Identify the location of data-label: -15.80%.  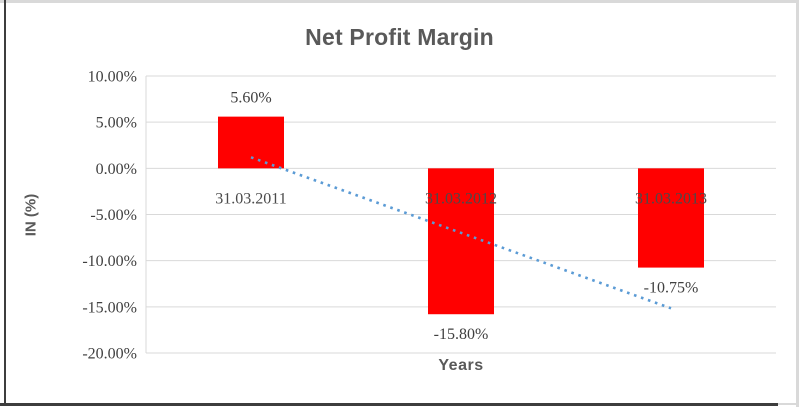
(461, 334).